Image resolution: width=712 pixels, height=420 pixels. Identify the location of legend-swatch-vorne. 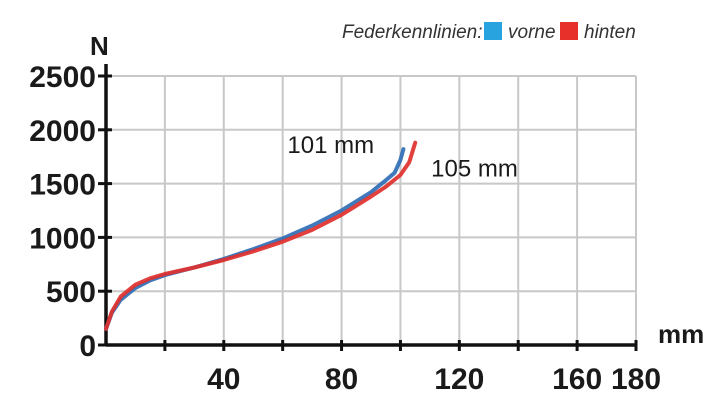
(493, 31).